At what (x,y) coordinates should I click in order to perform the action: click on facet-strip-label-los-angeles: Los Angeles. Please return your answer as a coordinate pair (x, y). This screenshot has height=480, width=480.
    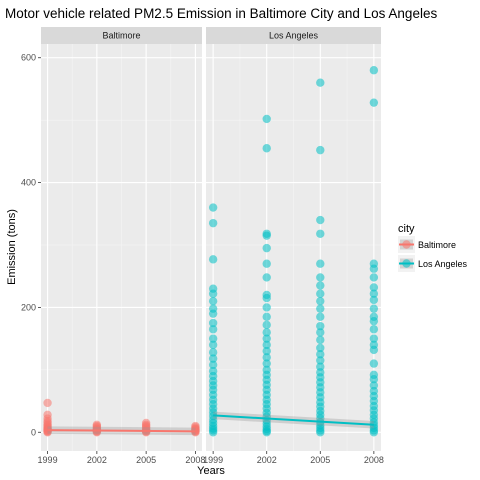
    Looking at the image, I should click on (294, 36).